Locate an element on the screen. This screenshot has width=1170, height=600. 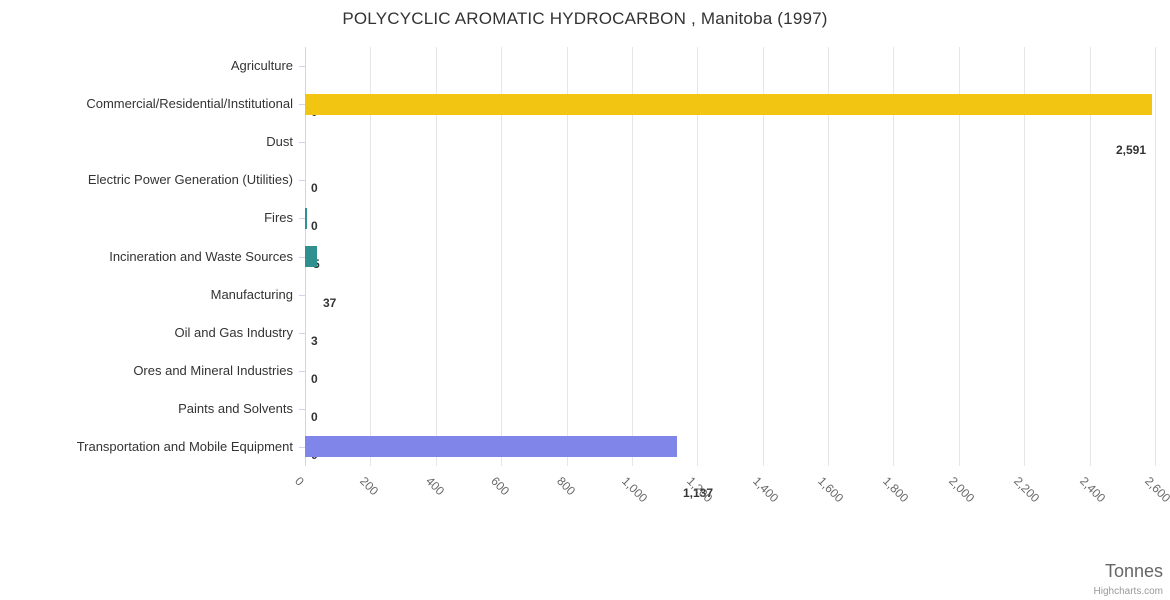
category-label-commercial-residential-institutional: Commercial/Residential/Institutional is located at coordinates (189, 103).